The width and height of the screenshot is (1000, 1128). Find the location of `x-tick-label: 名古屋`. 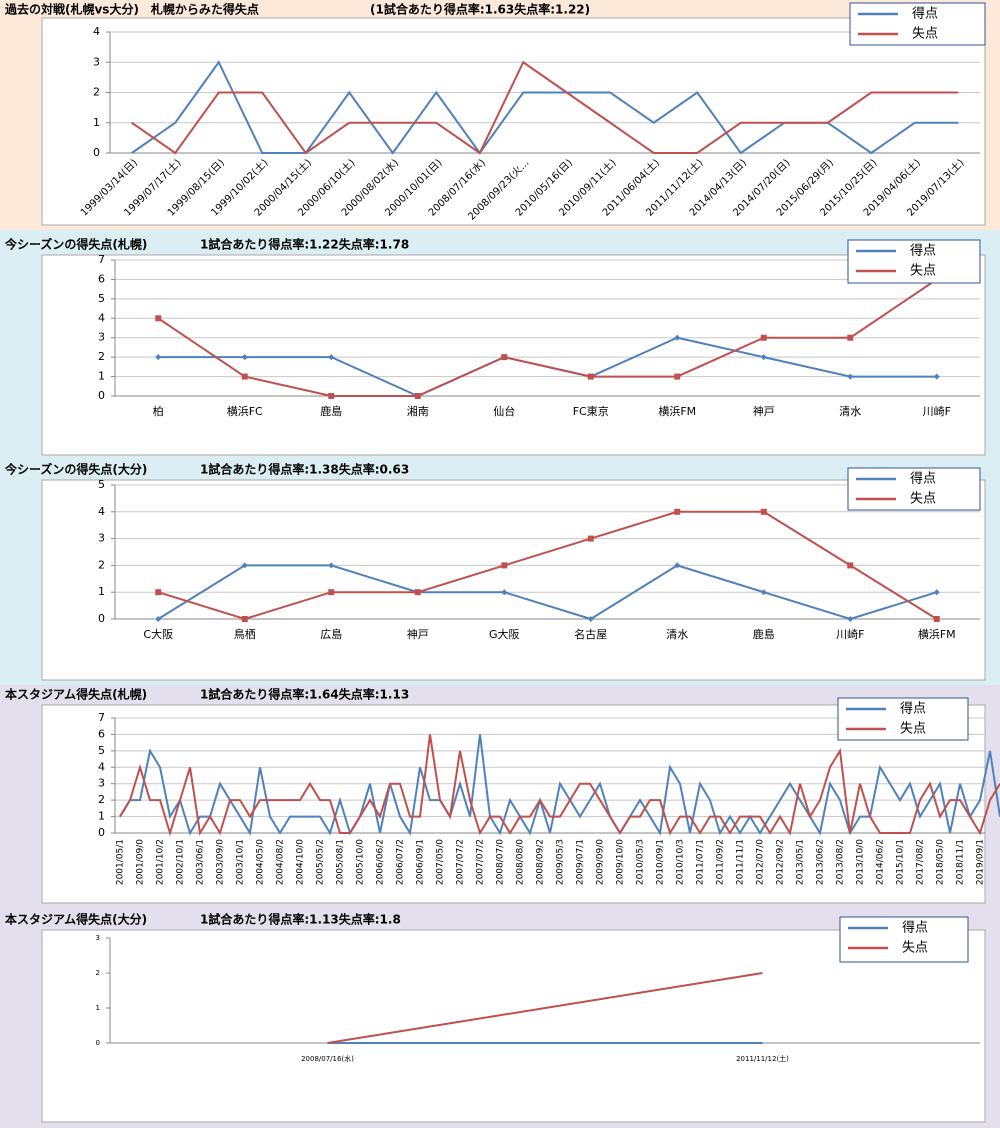

x-tick-label: 名古屋 is located at coordinates (590, 634).